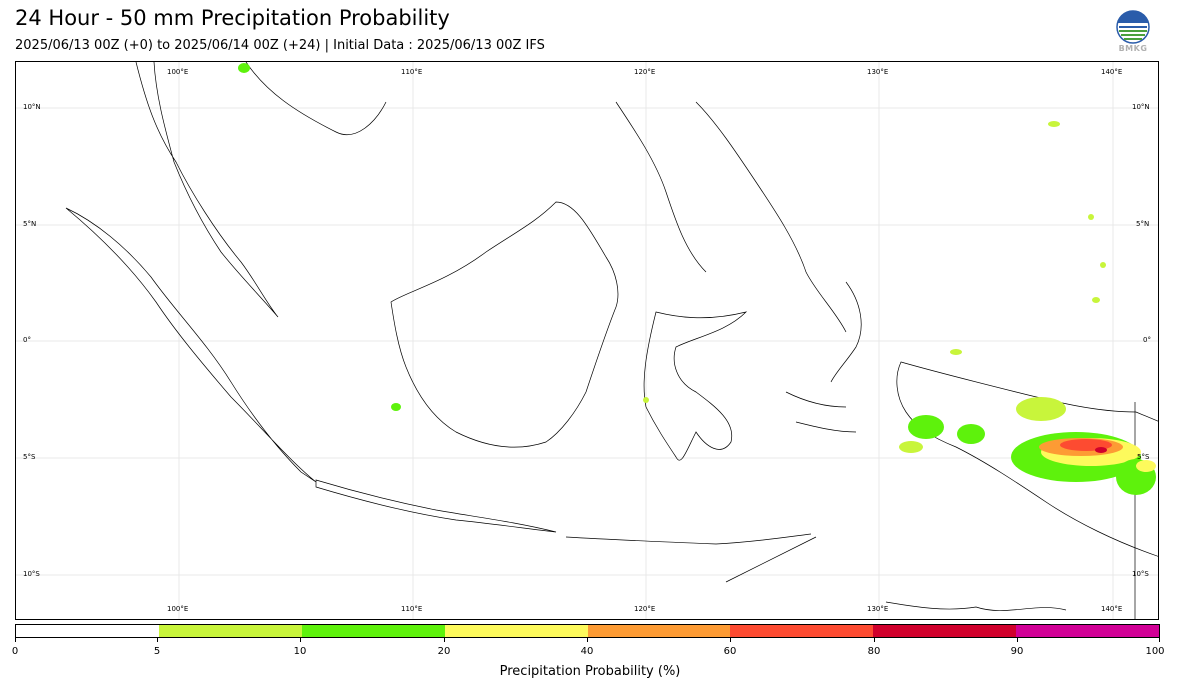 The width and height of the screenshot is (1180, 690). What do you see at coordinates (1155, 651) in the screenshot?
I see `colorbar-tick-label: 100` at bounding box center [1155, 651].